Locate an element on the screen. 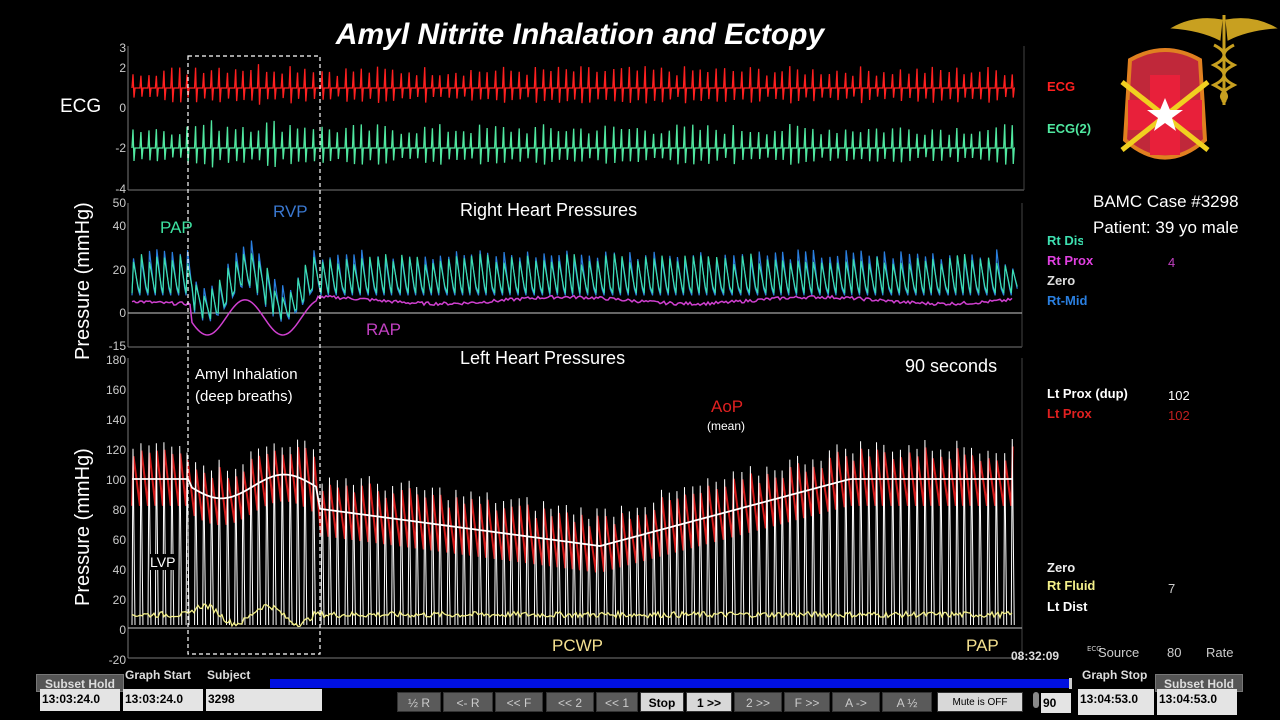 This screenshot has width=1280, height=720. subset-hold-right-field: 13:04:53.0 is located at coordinates (1197, 702).